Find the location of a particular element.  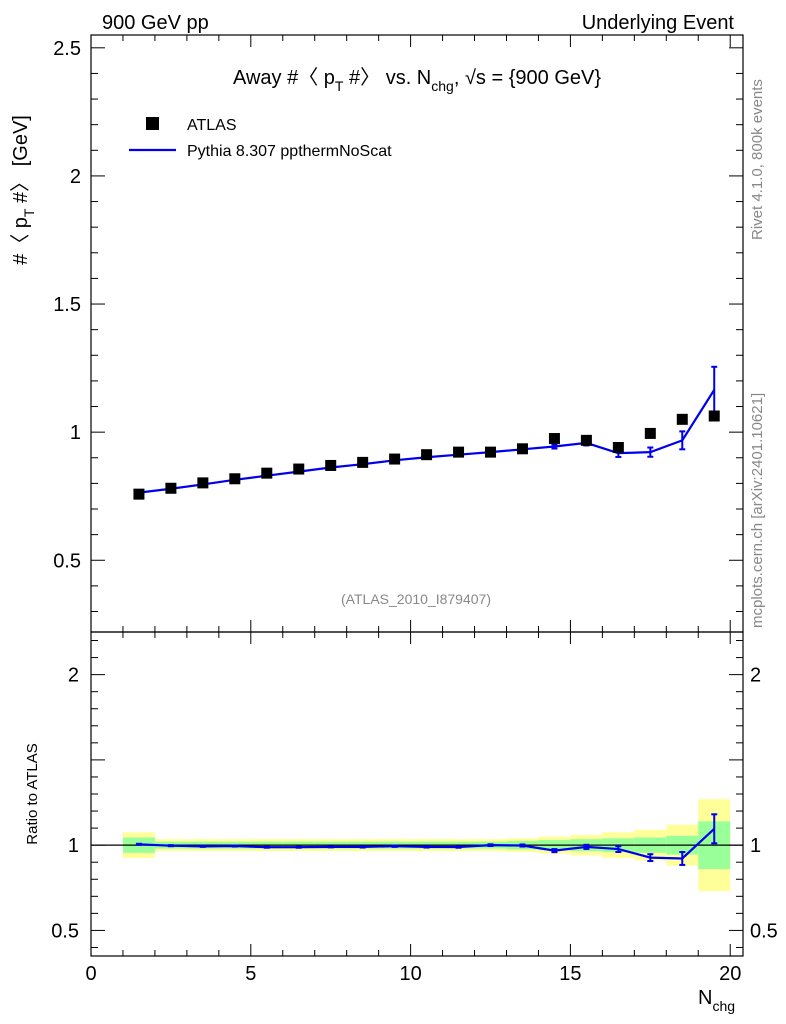

legend-atlas-marker is located at coordinates (152, 123).